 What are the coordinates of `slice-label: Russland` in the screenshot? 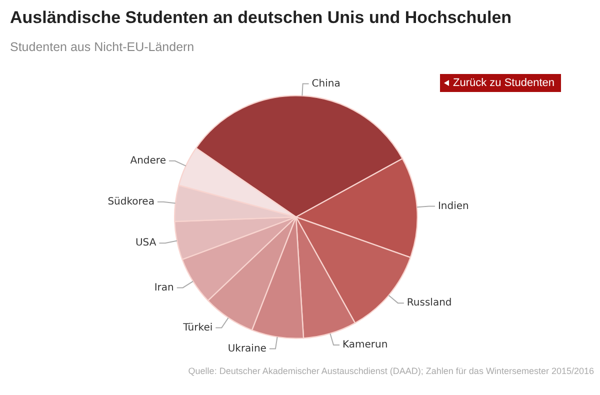 It's located at (429, 303).